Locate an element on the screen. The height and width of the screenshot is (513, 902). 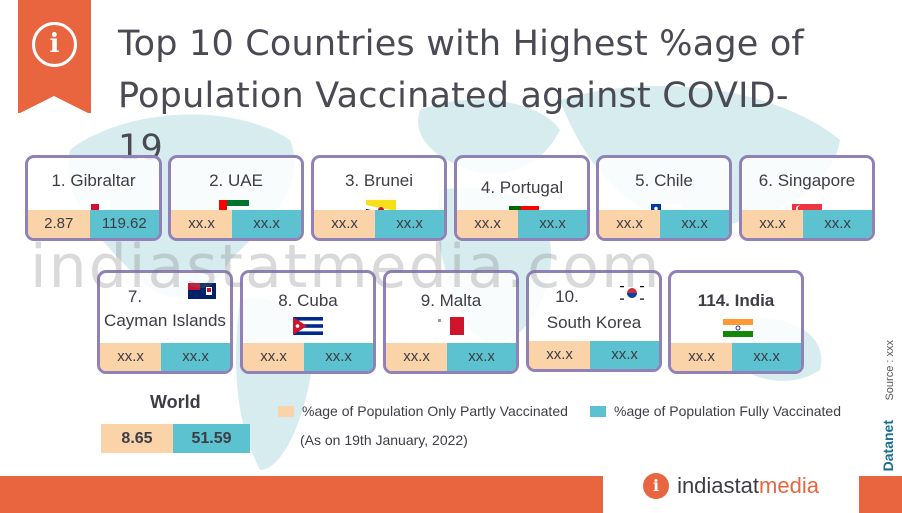
footer-logo: i indiastat media is located at coordinates (731, 485).